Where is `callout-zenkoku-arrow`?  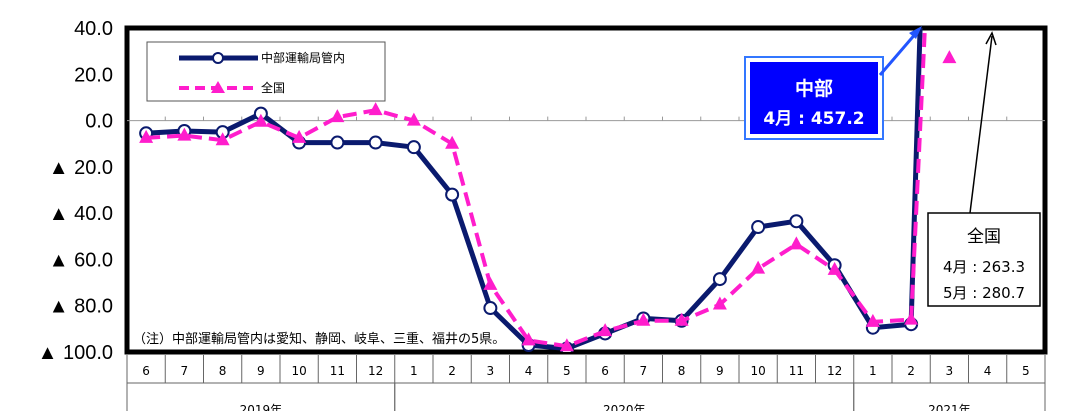 callout-zenkoku-arrow is located at coordinates (981, 124).